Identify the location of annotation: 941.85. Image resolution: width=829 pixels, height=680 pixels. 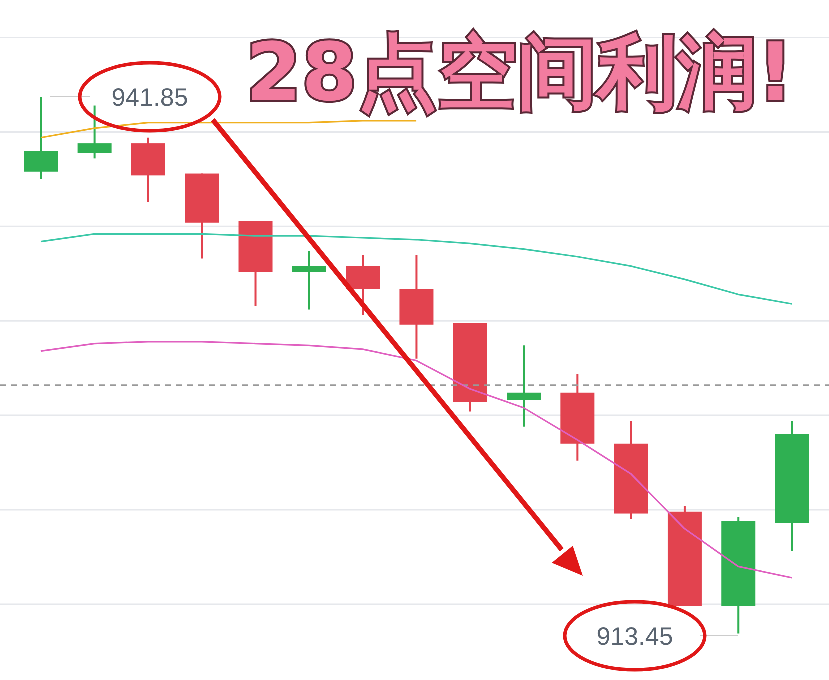
(150, 98).